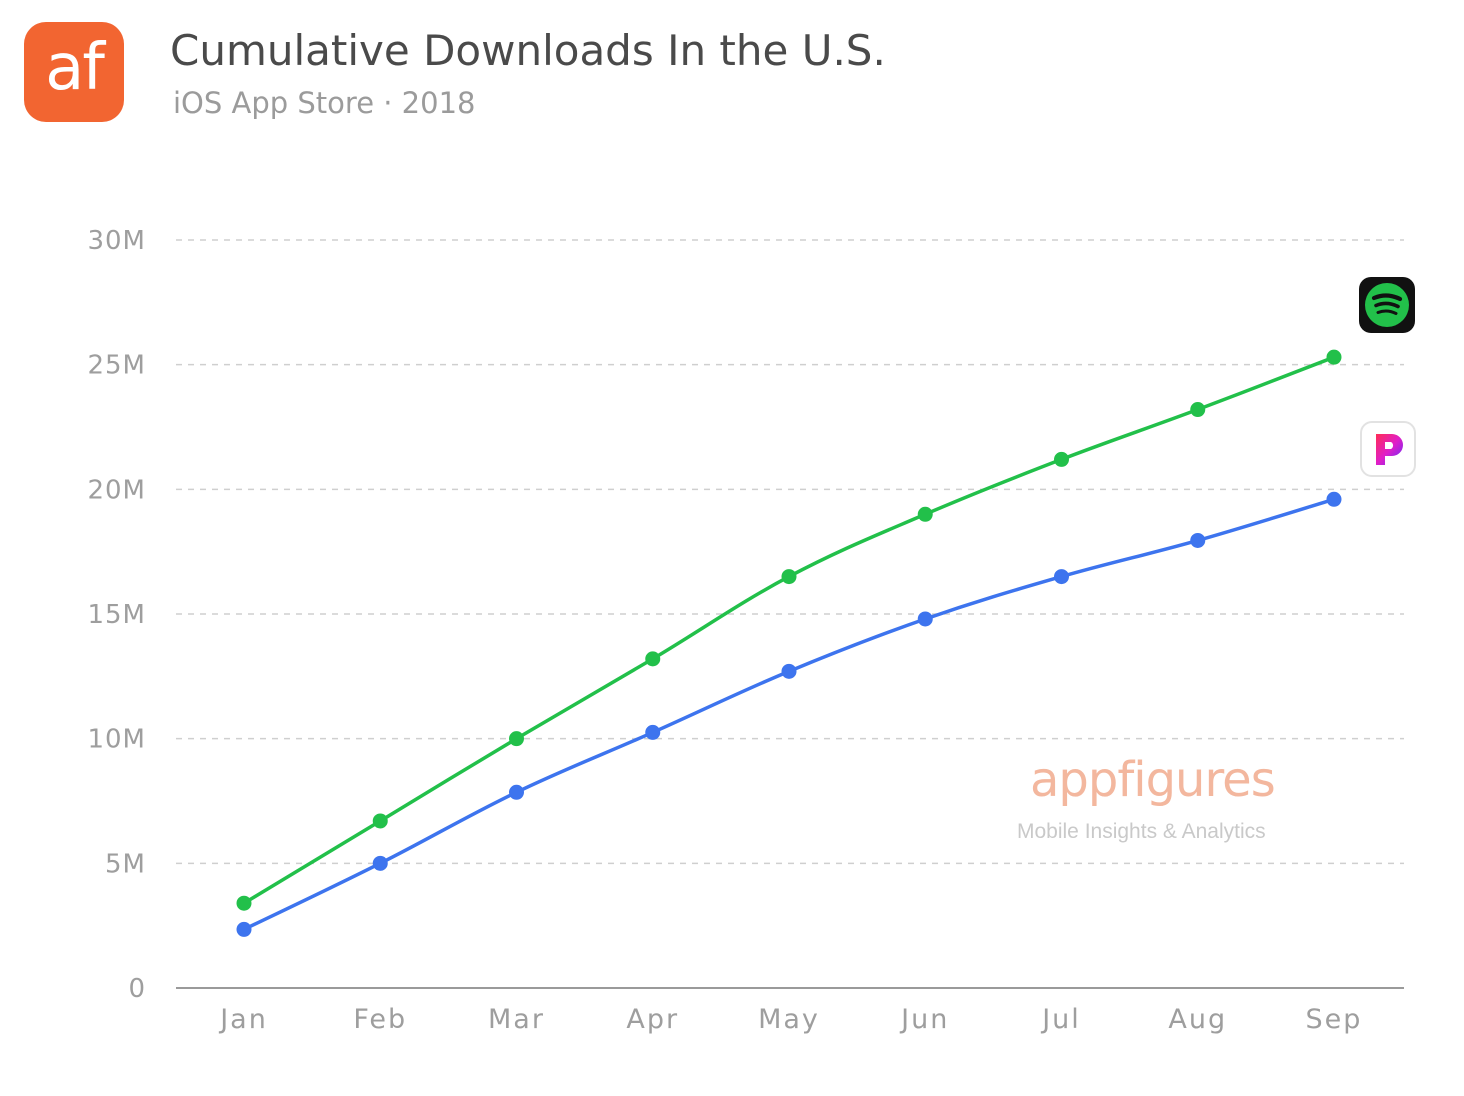  I want to click on y-tick-label: 20M, so click(116, 490).